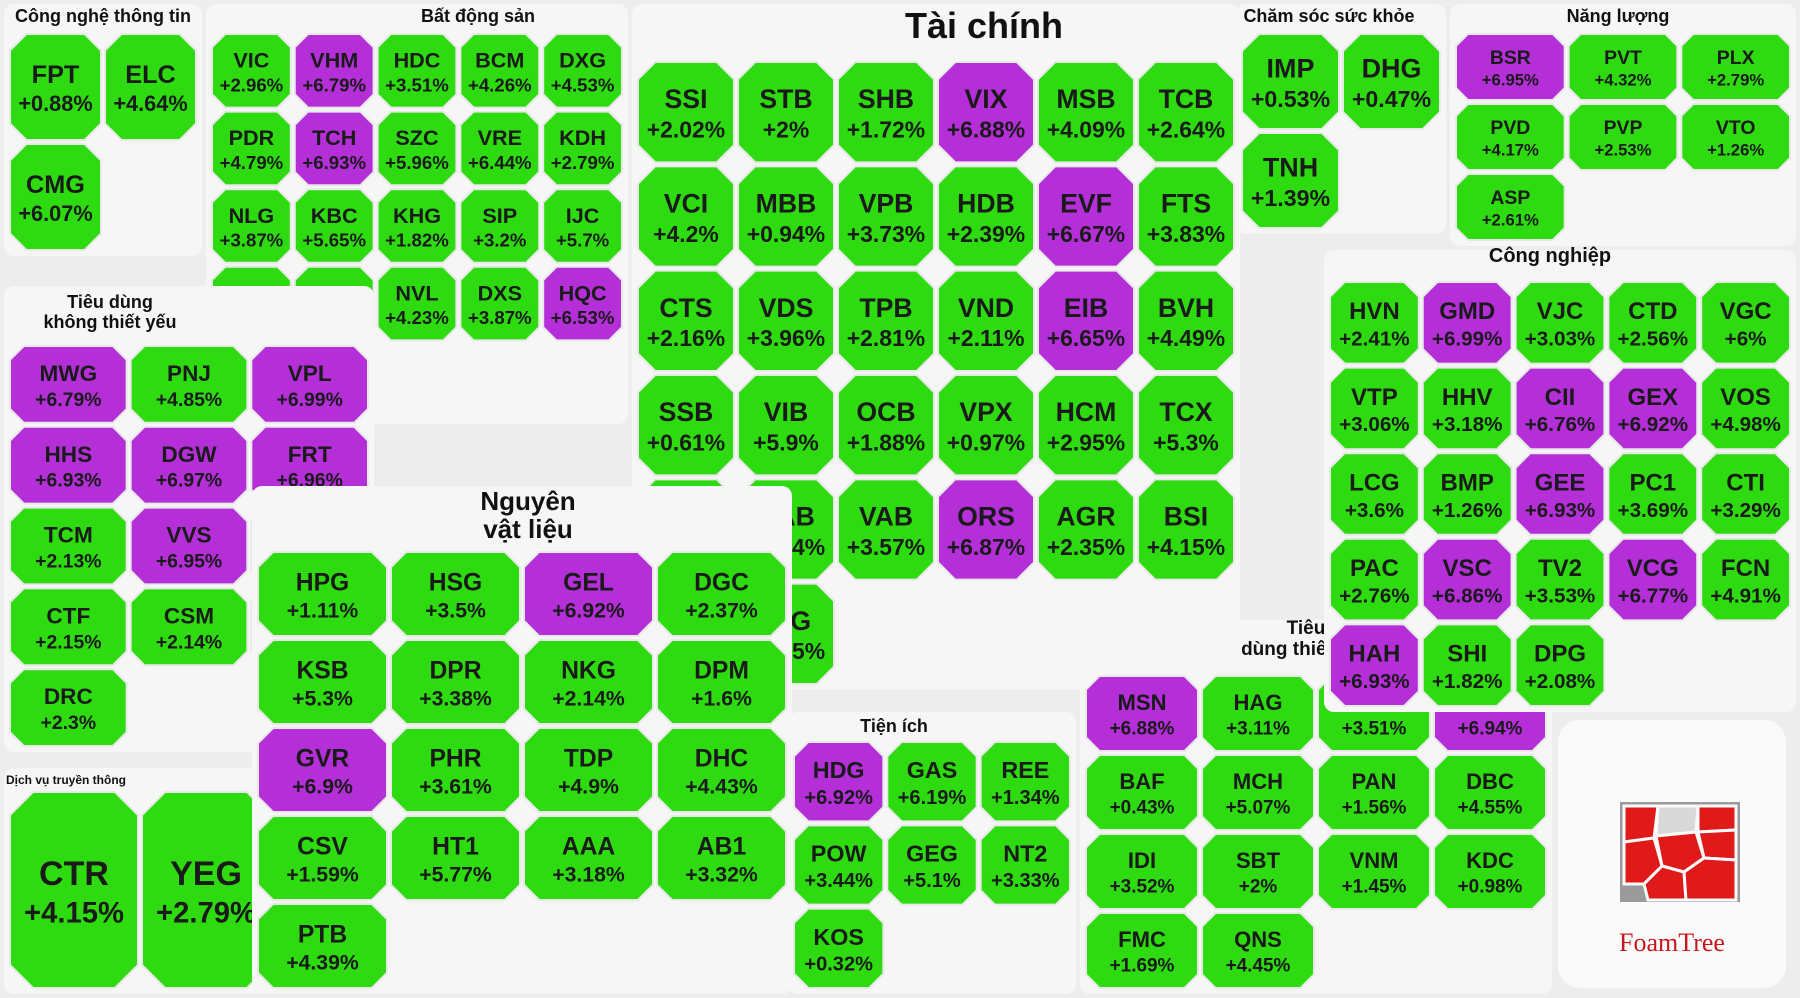 Image resolution: width=1800 pixels, height=998 pixels. Describe the element at coordinates (1467, 665) in the screenshot. I see `stock-cell-shi: SHI+1.82%` at that location.